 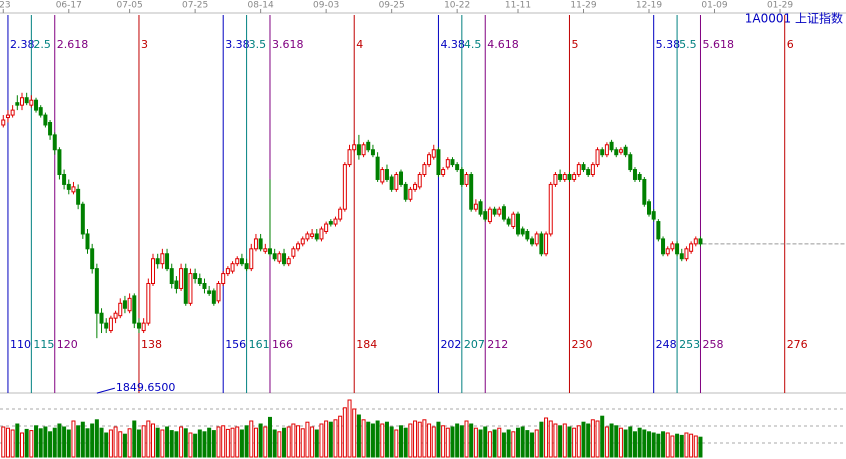 I want to click on time-line-count: 276, so click(x=797, y=344).